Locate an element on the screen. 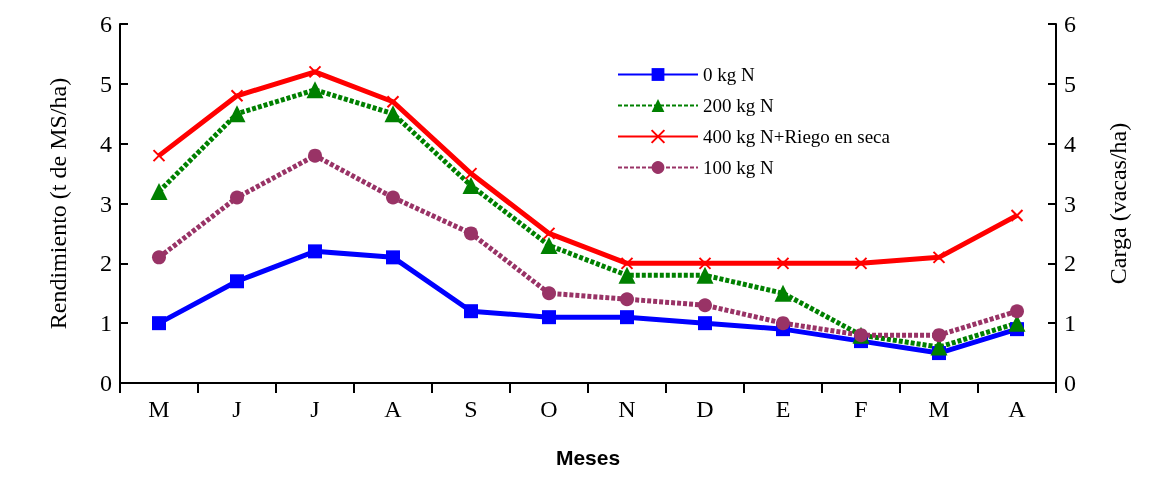 Image resolution: width=1176 pixels, height=491 pixels. y-tick-label: 3 is located at coordinates (106, 203).